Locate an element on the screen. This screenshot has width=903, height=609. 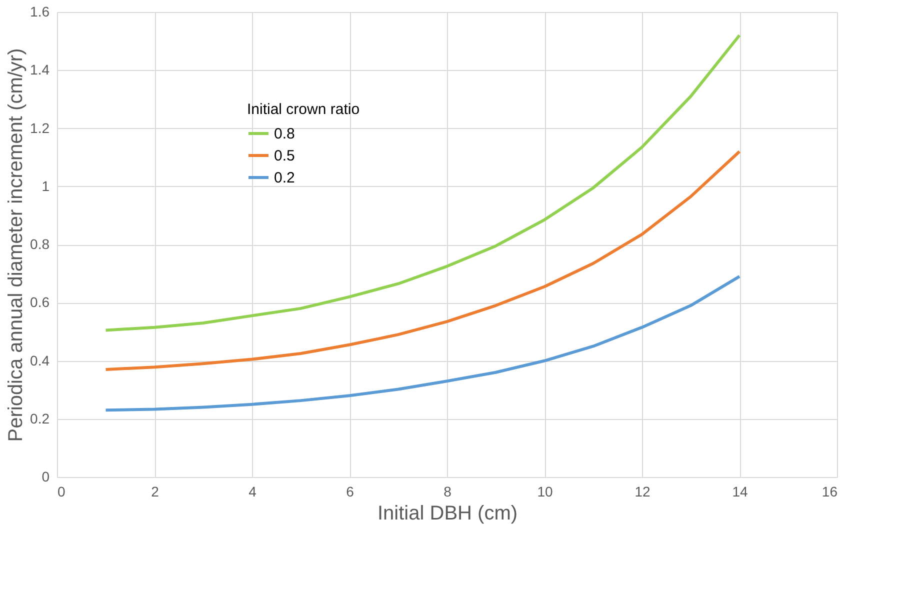
y-tick-label: 1.4 is located at coordinates (40, 70).